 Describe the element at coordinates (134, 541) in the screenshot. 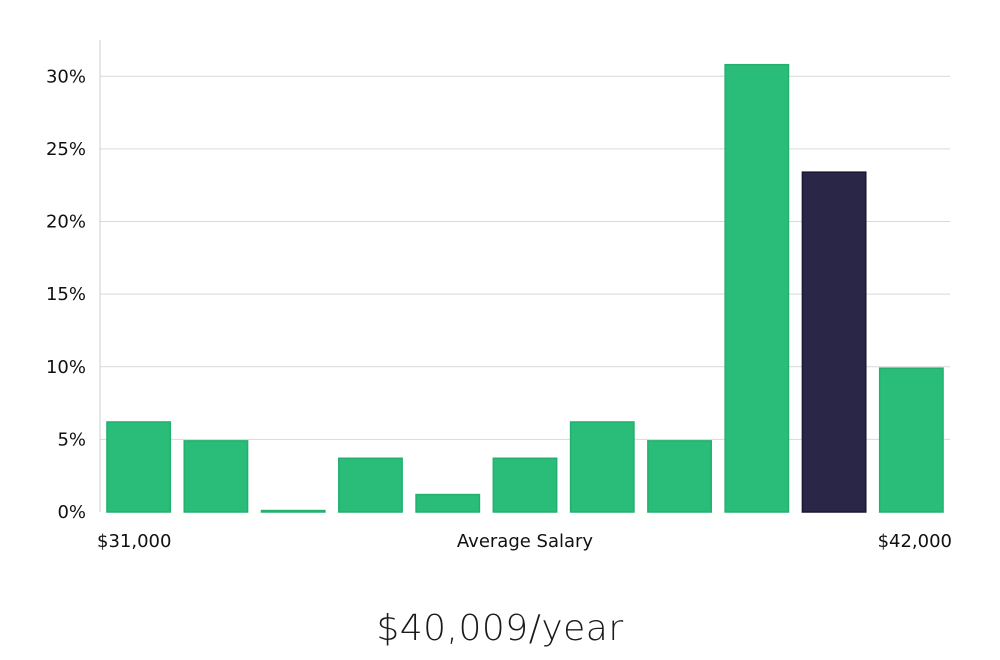

I see `x-axis-min-label: $31,000` at that location.